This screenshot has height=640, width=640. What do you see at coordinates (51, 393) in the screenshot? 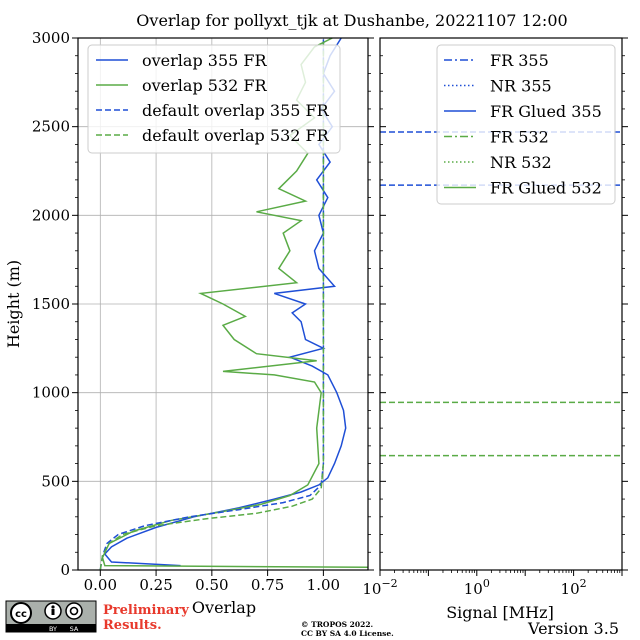
I see `y-tick-label-2: 1000` at bounding box center [51, 393].